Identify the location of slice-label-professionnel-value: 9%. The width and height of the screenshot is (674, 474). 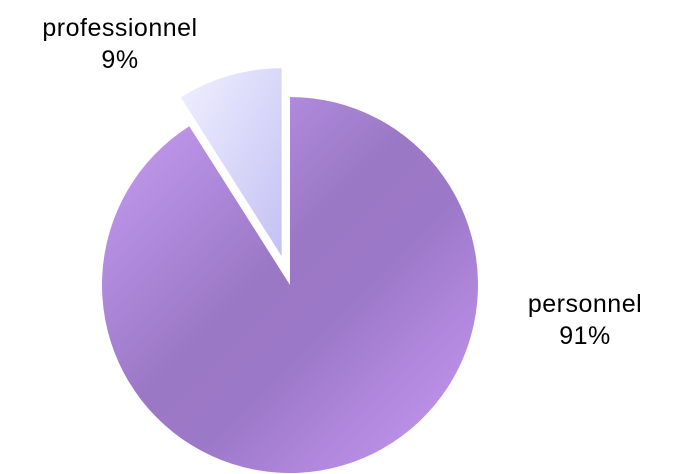
(120, 60).